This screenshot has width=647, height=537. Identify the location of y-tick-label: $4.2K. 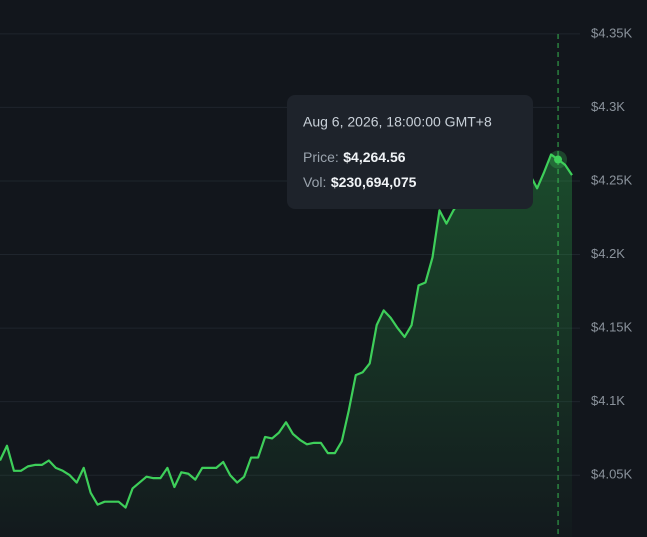
(608, 253).